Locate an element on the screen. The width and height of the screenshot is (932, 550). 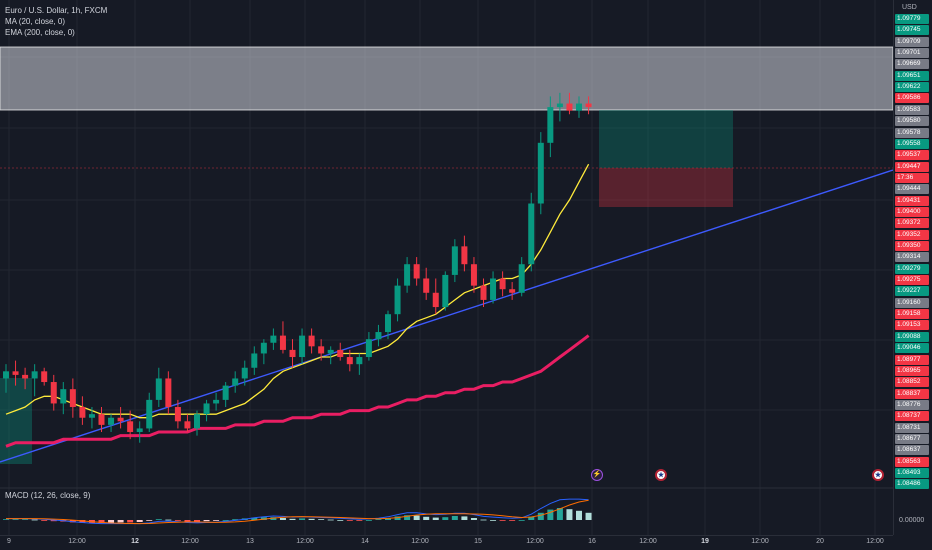
price-axis-label: 1.09160 is located at coordinates (912, 302).